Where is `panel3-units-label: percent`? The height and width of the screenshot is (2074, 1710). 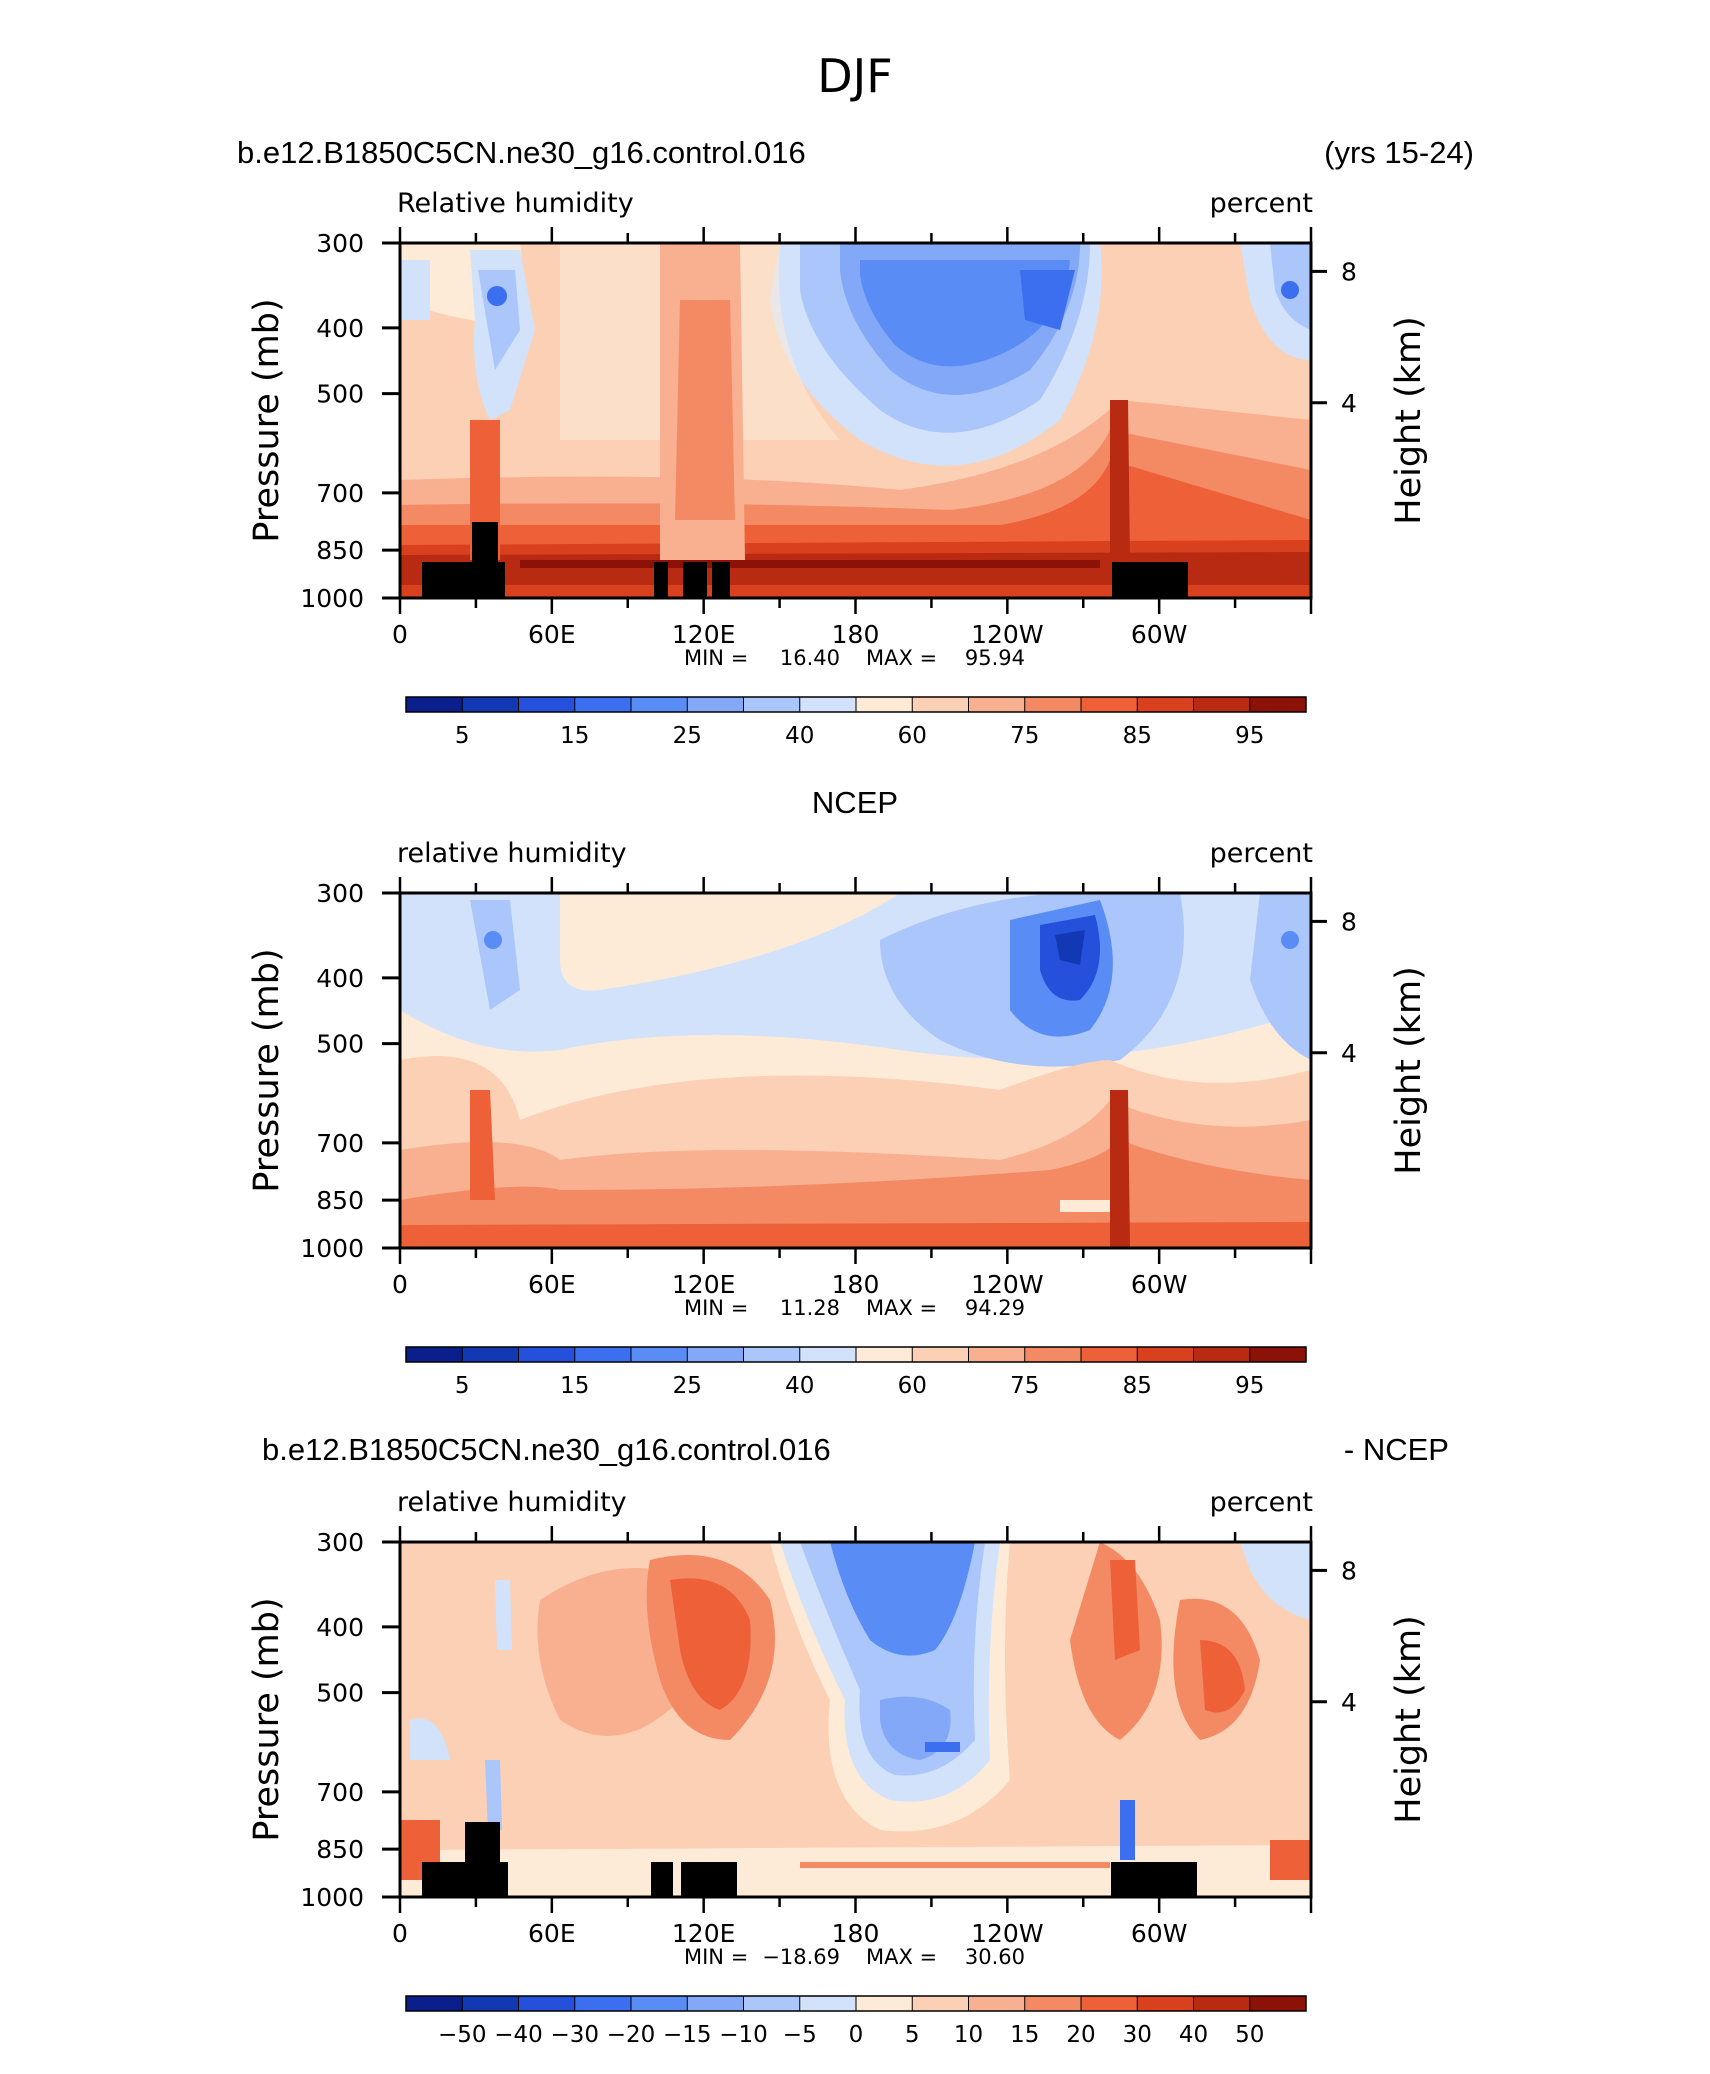 panel3-units-label: percent is located at coordinates (1261, 1502).